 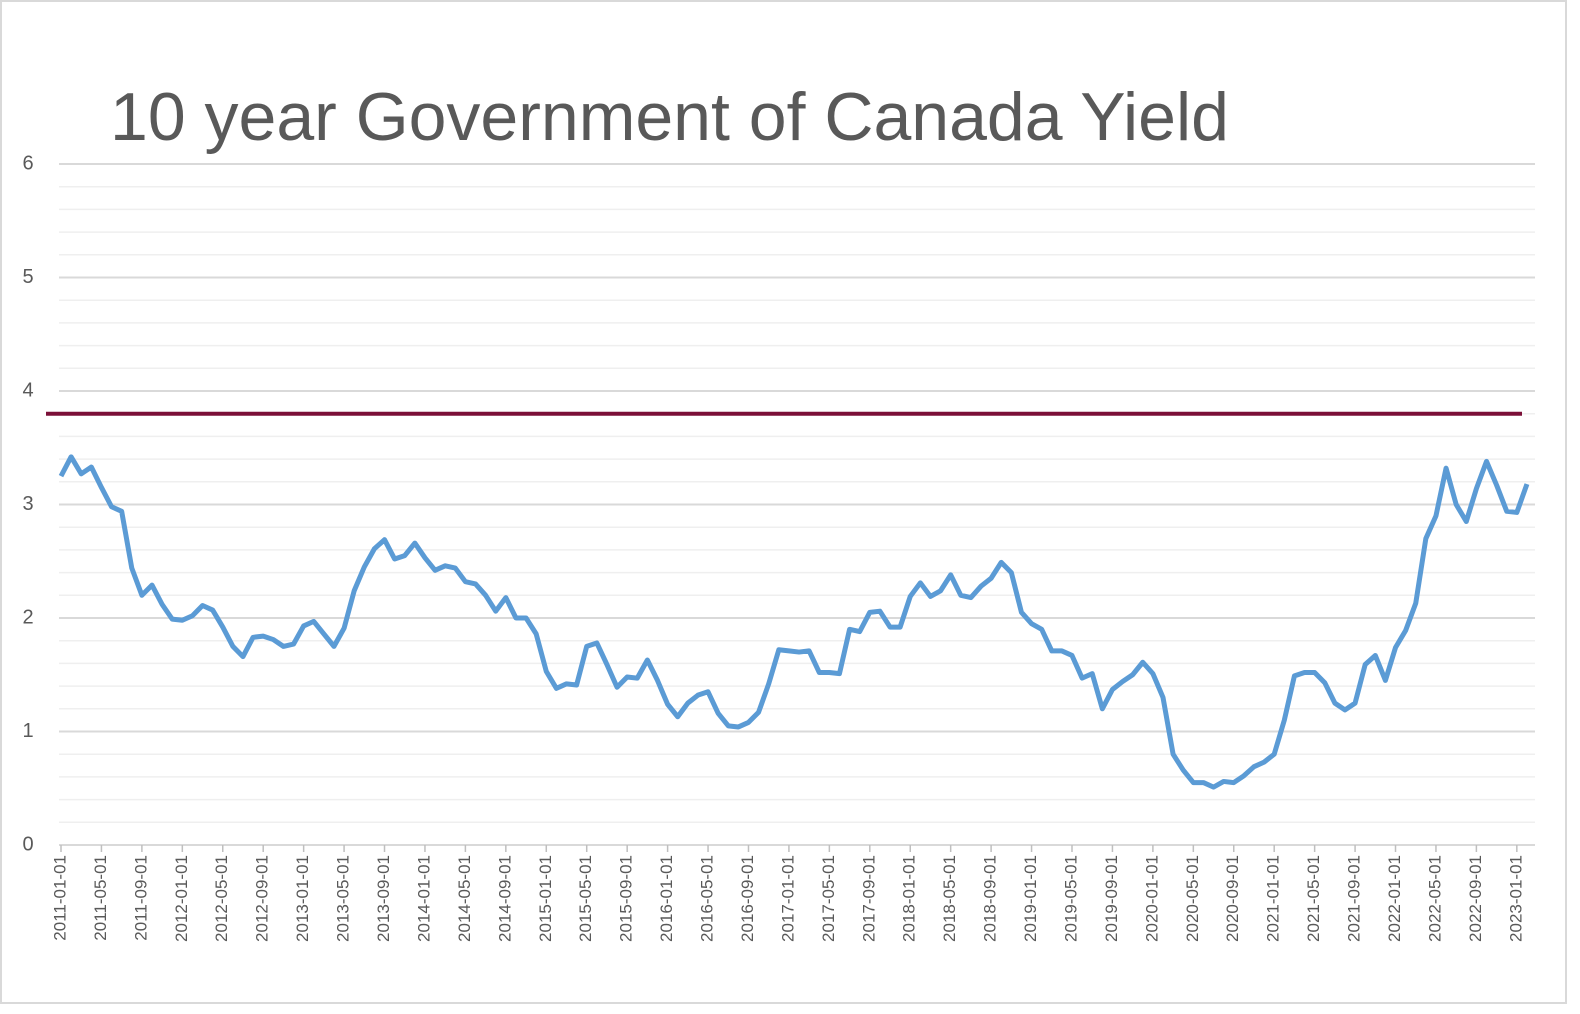 I want to click on x-tick-label: 2011-05-01, so click(x=100, y=898).